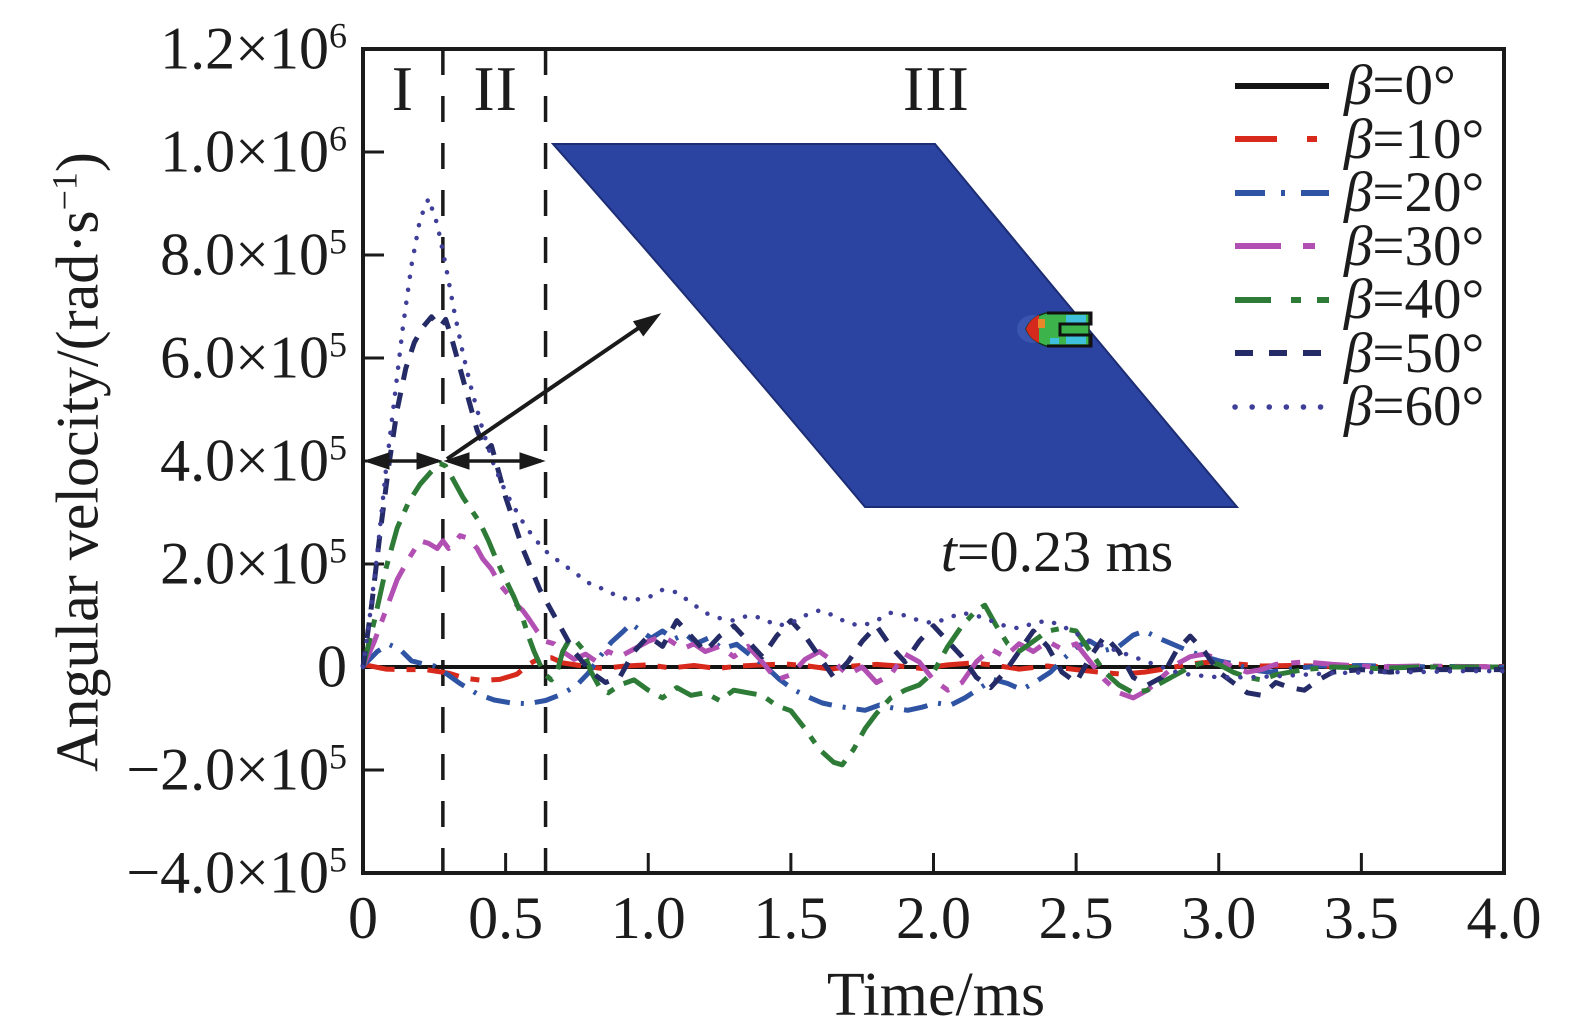 This screenshot has width=1575, height=1035. What do you see at coordinates (1414, 300) in the screenshot?
I see `legend-label: β=40°` at bounding box center [1414, 300].